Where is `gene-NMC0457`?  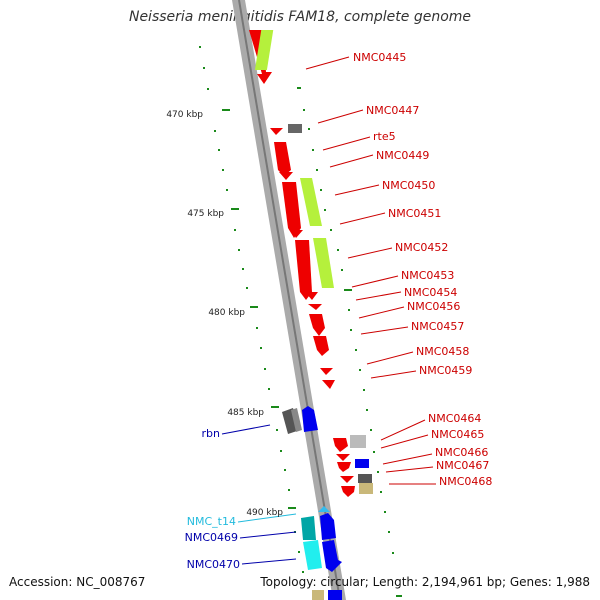
gene-NMC0457 is located at coordinates (317, 325).